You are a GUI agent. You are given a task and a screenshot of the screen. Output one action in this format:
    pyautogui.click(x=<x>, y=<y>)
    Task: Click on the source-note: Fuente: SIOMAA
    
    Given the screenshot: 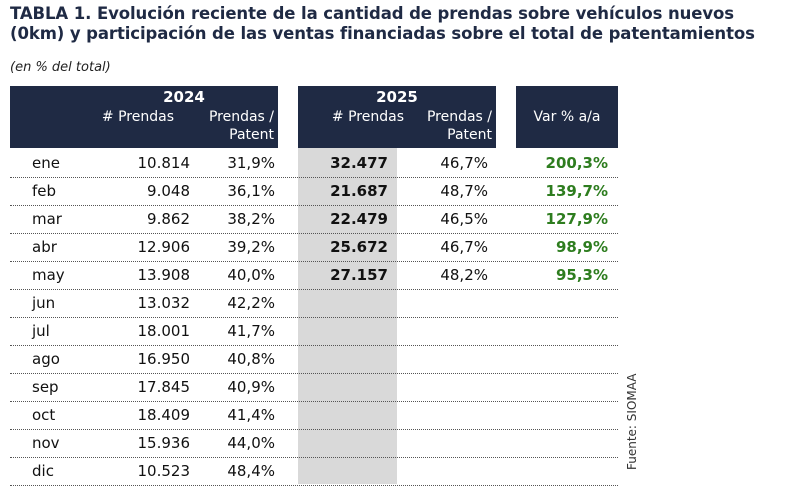 What is the action you would take?
    pyautogui.click(x=632, y=422)
    